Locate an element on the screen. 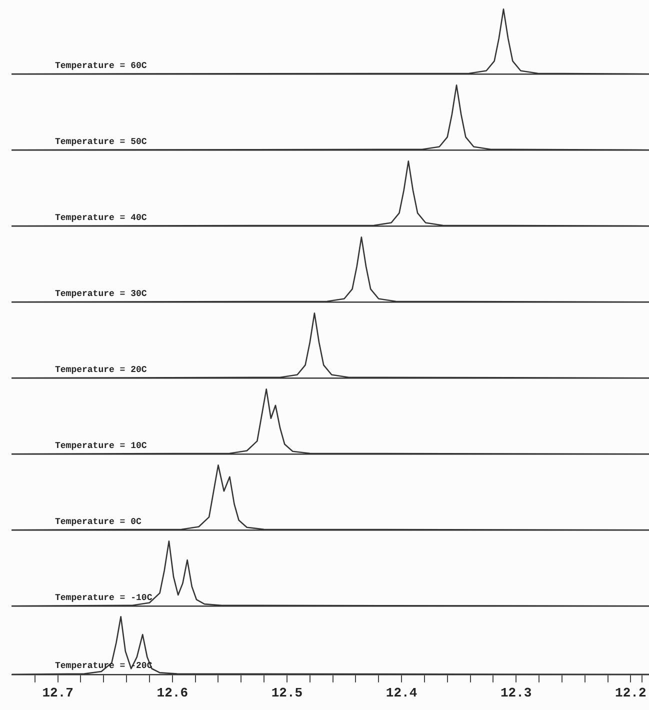 The height and width of the screenshot is (710, 649). x-tick-label: 12.4 is located at coordinates (402, 692).